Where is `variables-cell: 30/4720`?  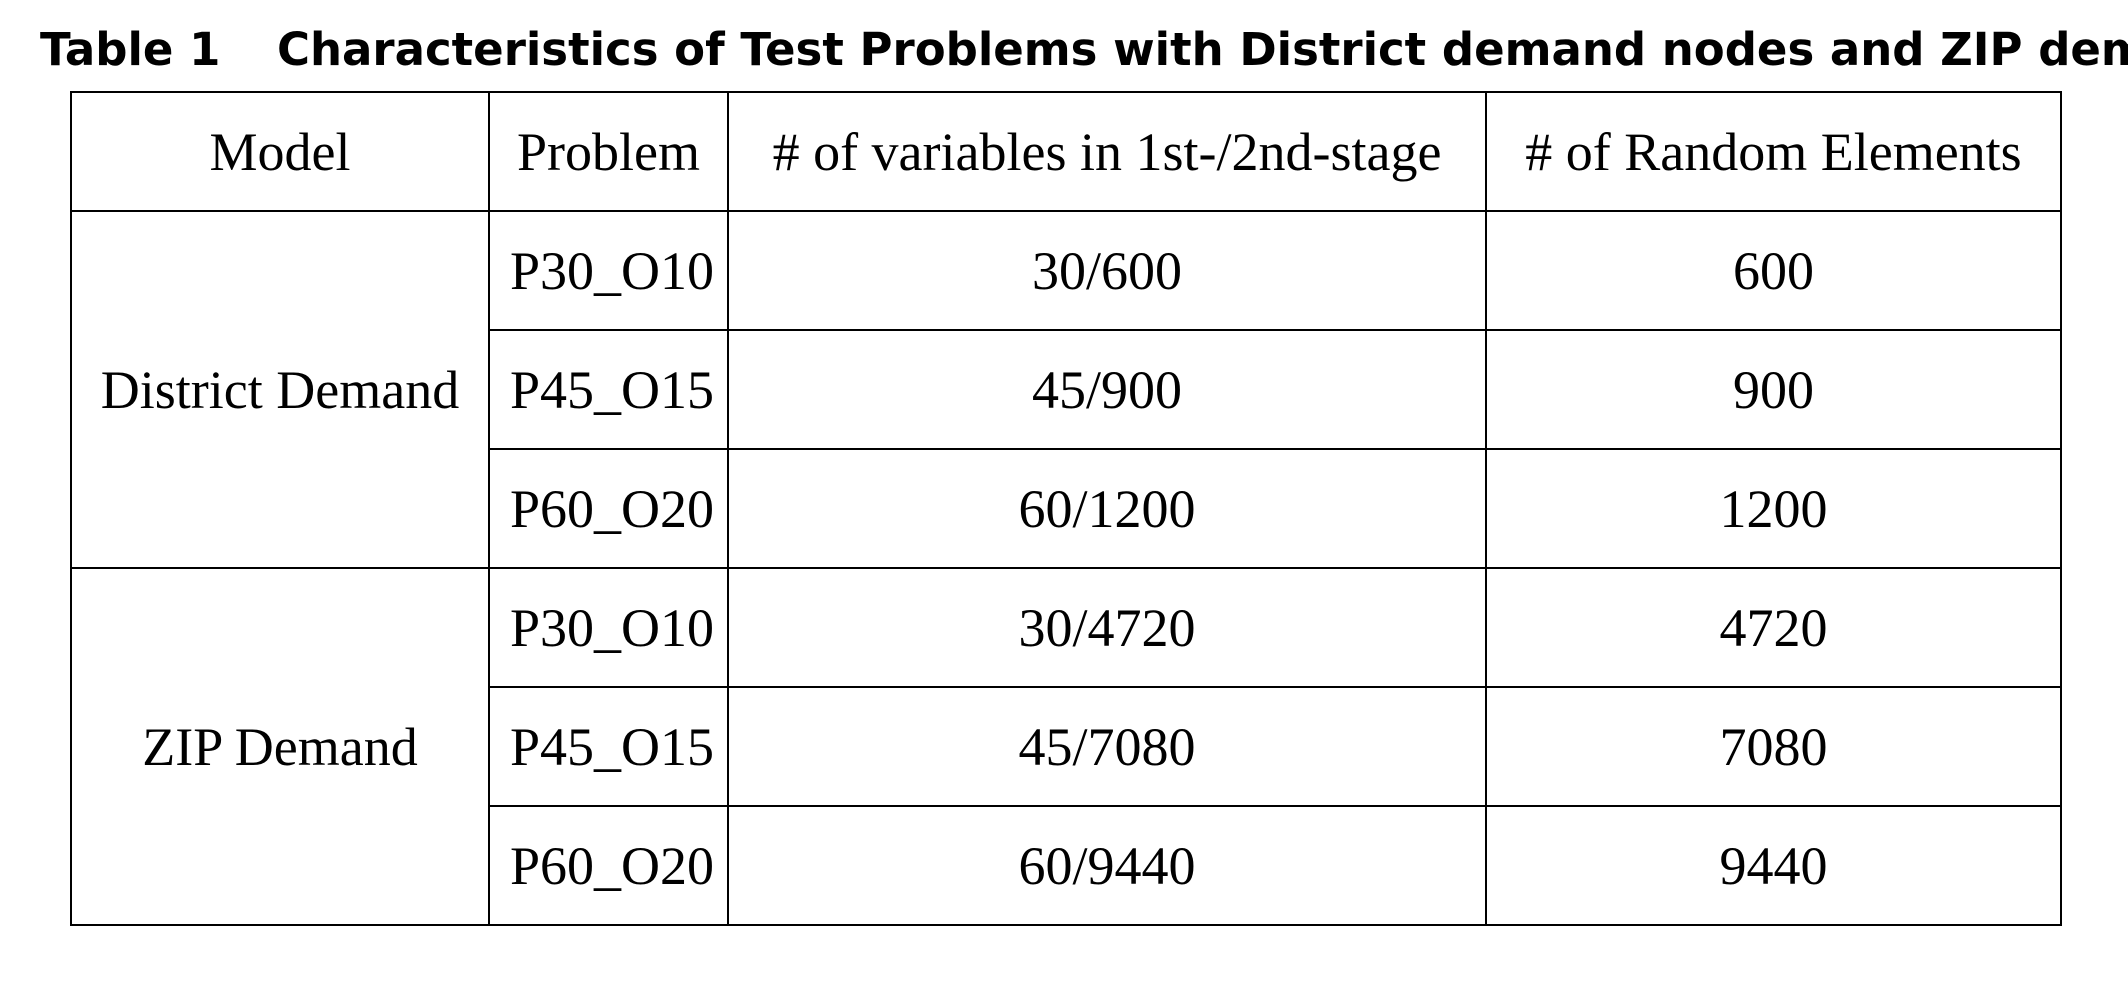 variables-cell: 30/4720 is located at coordinates (1107, 627).